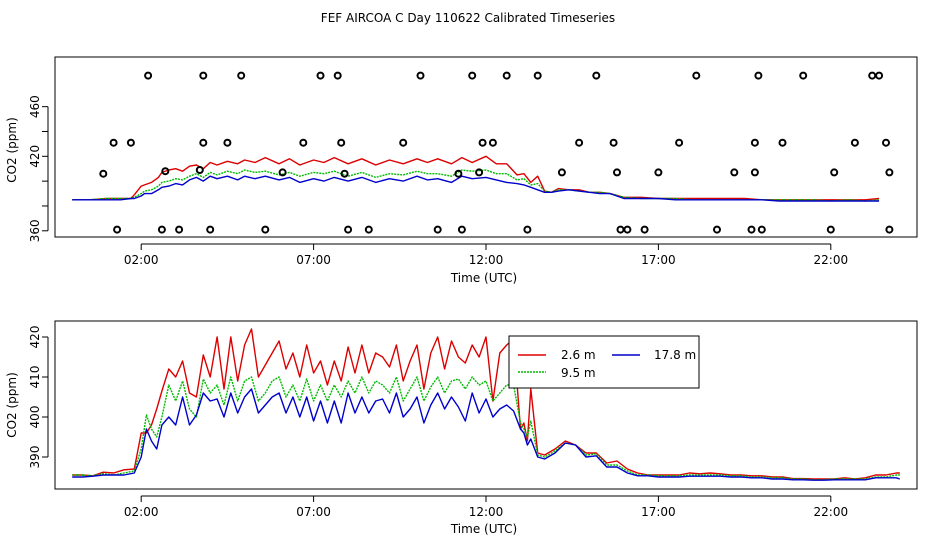  Describe the element at coordinates (38, 397) in the screenshot. I see `bottom-y-axis: 390 400 410 420` at that location.